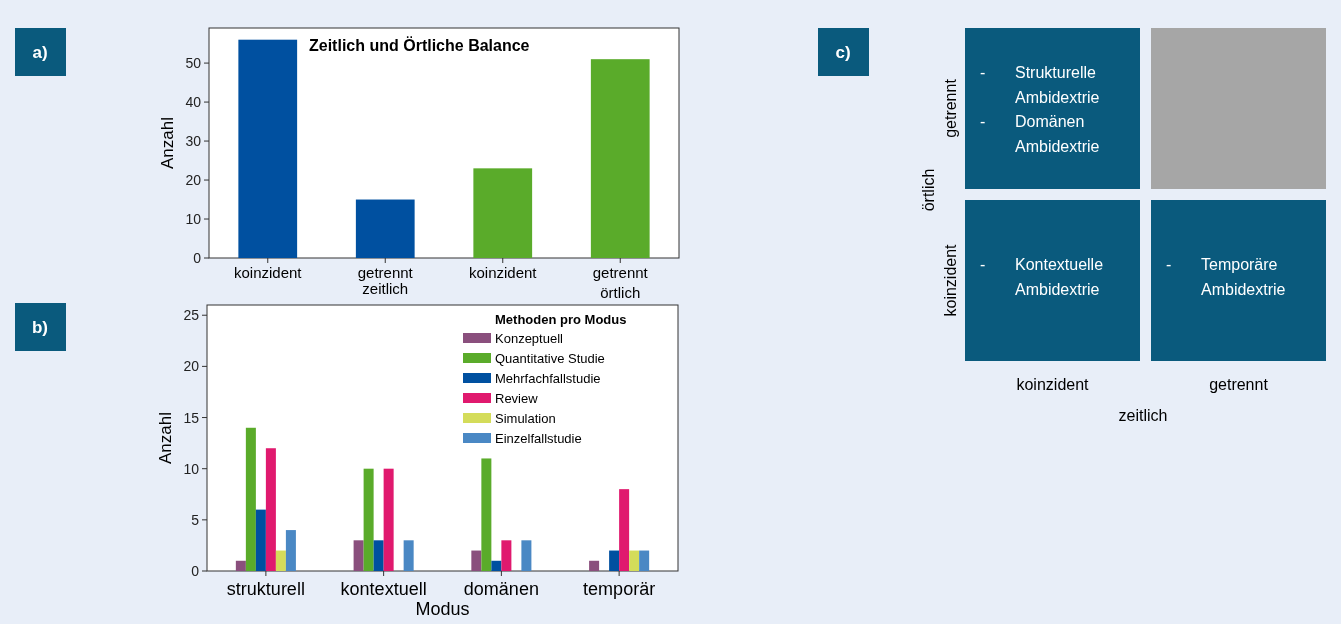 The width and height of the screenshot is (1341, 624). I want to click on category-label: koinzident, so click(1053, 384).